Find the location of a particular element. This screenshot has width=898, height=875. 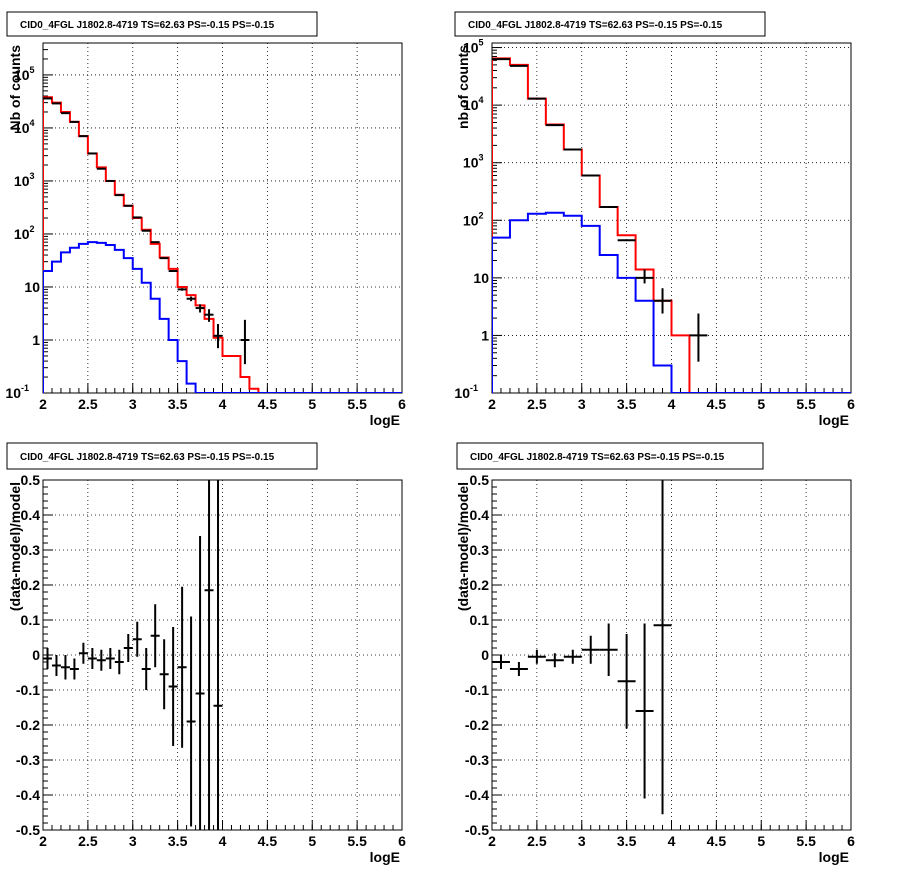

y-tick-label: 0.3 is located at coordinates (31, 550).